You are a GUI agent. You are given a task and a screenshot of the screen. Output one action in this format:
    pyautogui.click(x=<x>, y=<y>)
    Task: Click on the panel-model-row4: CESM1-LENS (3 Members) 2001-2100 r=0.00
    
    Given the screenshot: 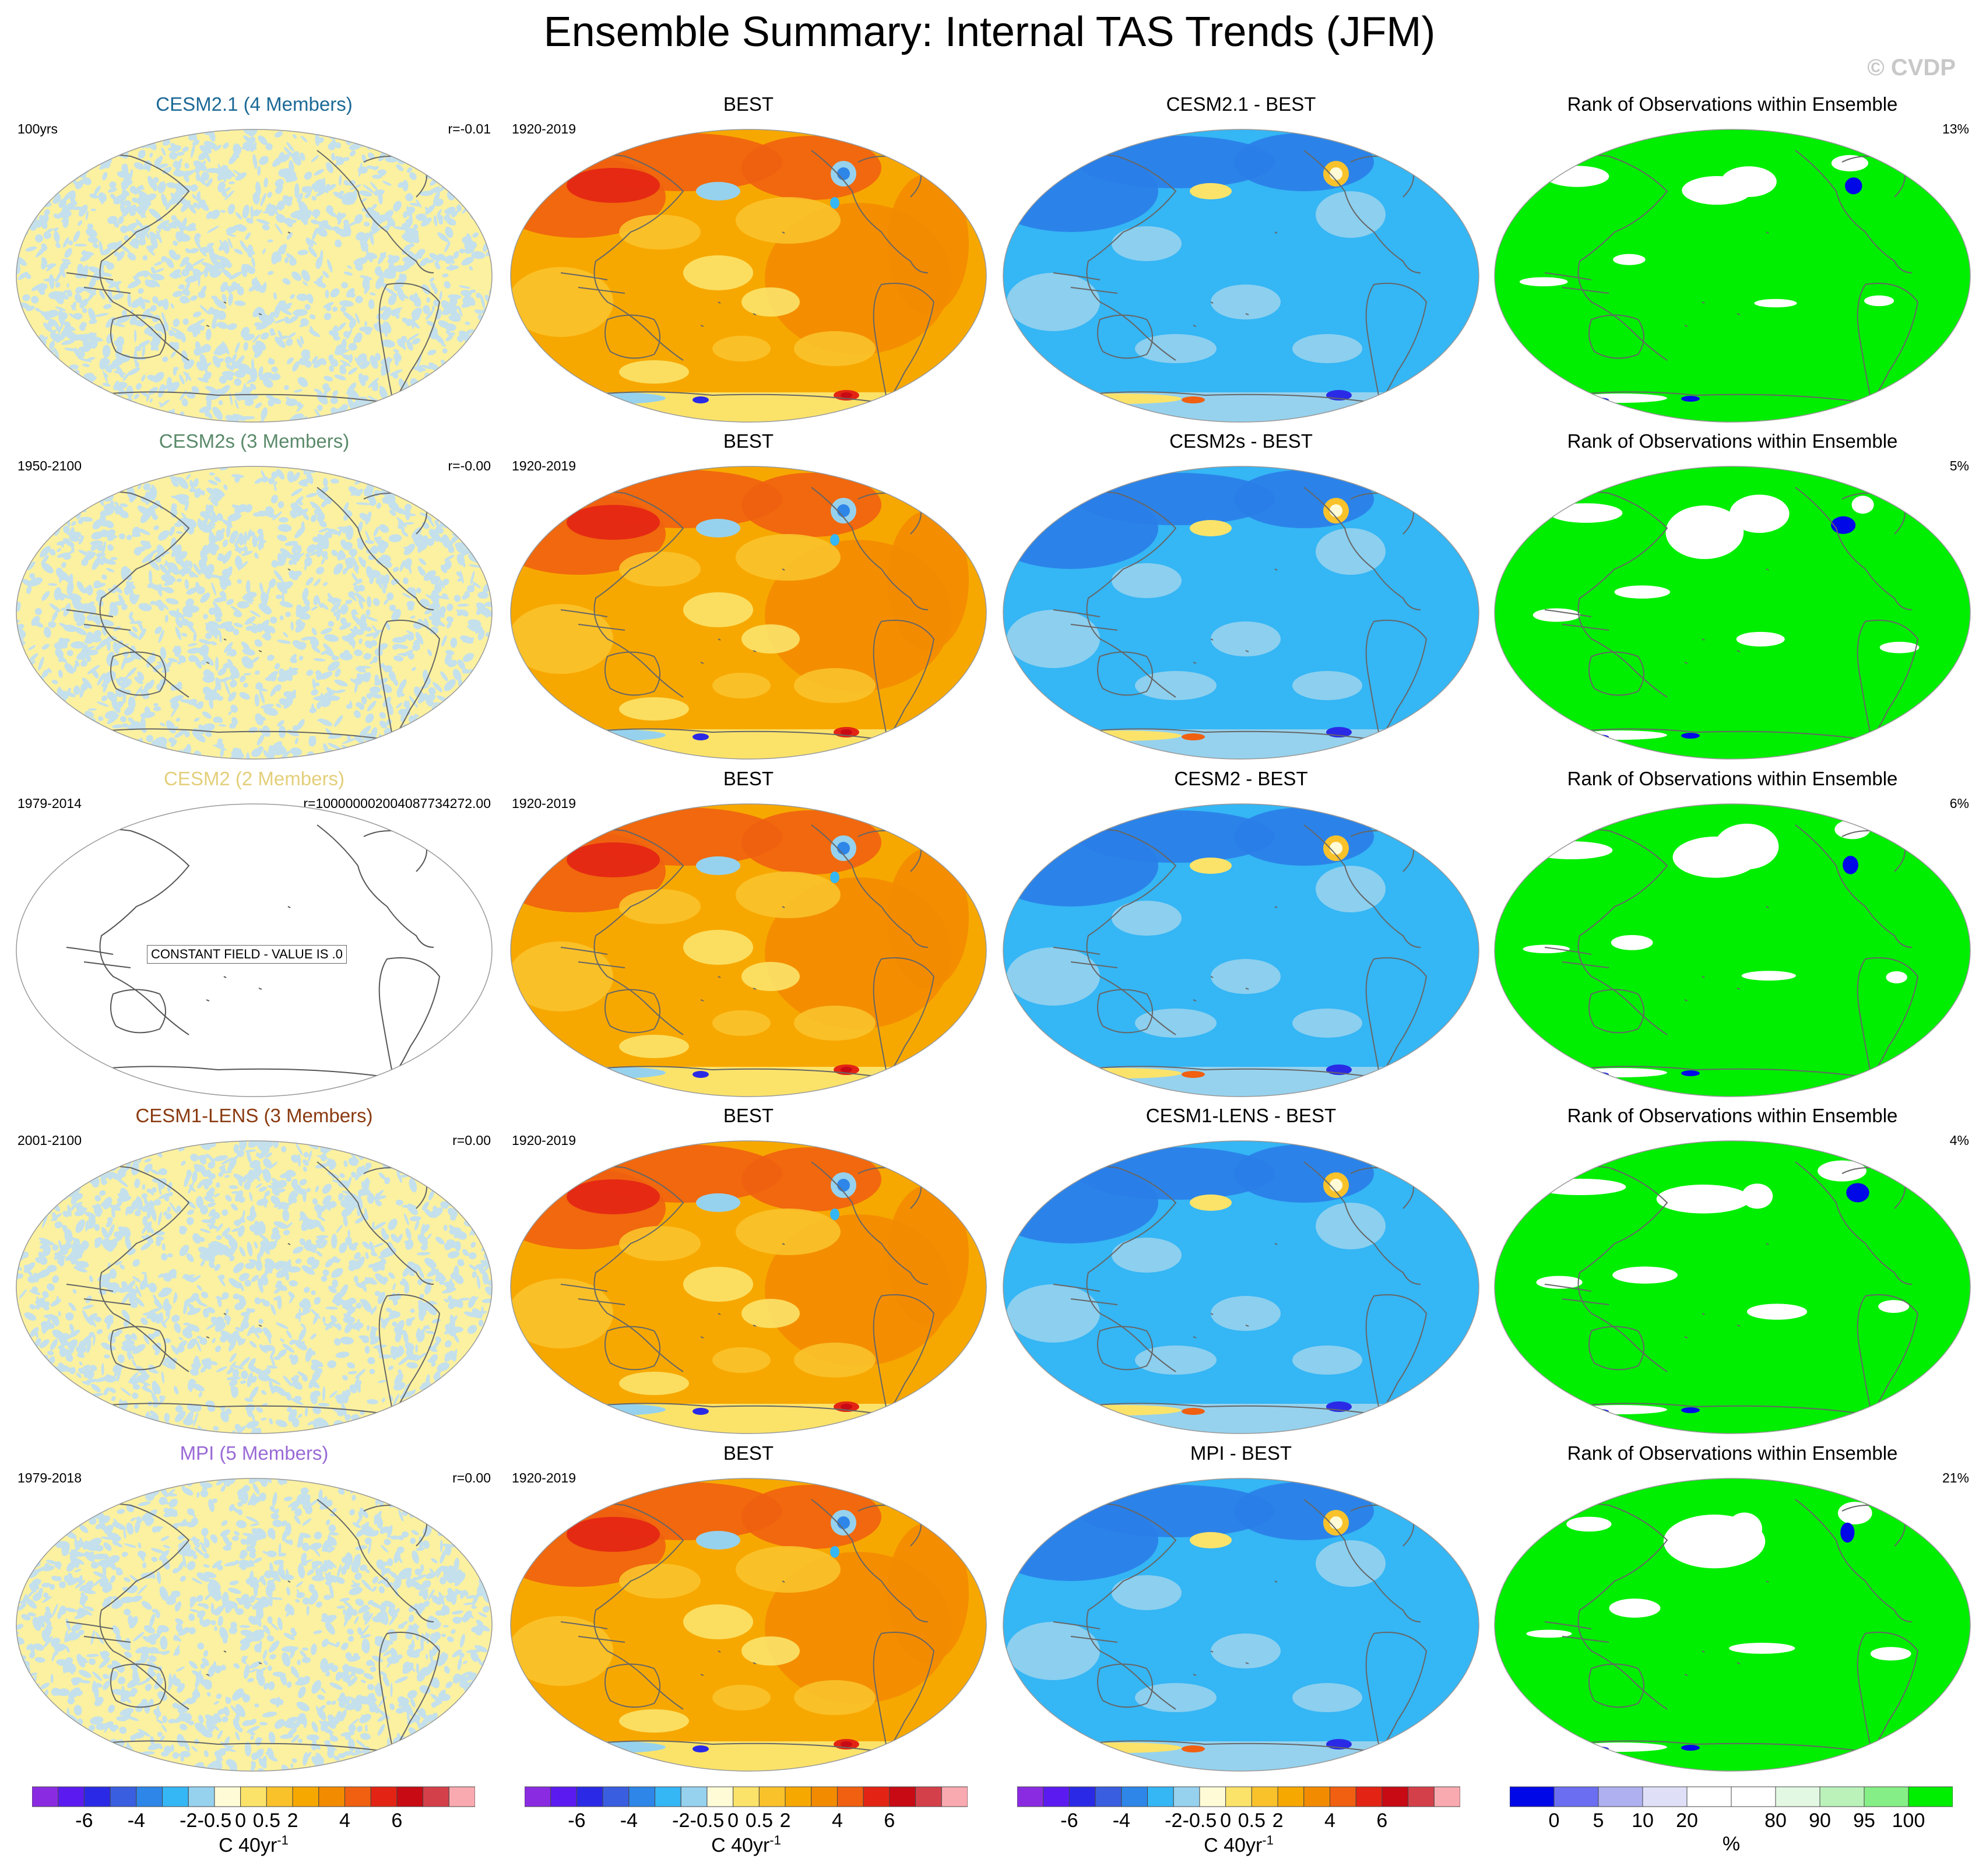 What is the action you would take?
    pyautogui.click(x=254, y=1273)
    